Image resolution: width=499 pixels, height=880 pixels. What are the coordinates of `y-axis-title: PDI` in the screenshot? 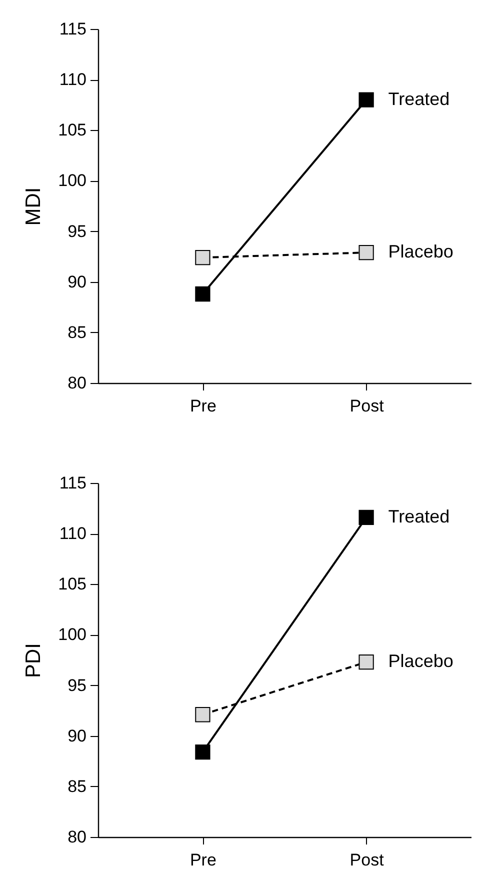 It's located at (34, 660).